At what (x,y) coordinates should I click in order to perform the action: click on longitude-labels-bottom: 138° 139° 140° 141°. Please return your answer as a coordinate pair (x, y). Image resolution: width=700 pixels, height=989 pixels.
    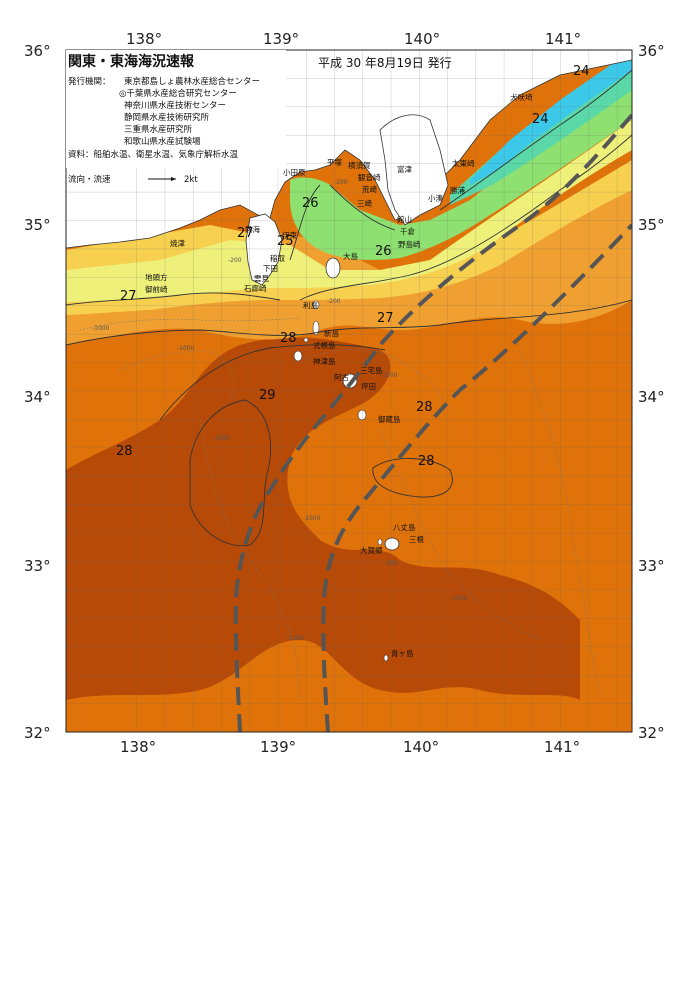
    Looking at the image, I should click on (350, 747).